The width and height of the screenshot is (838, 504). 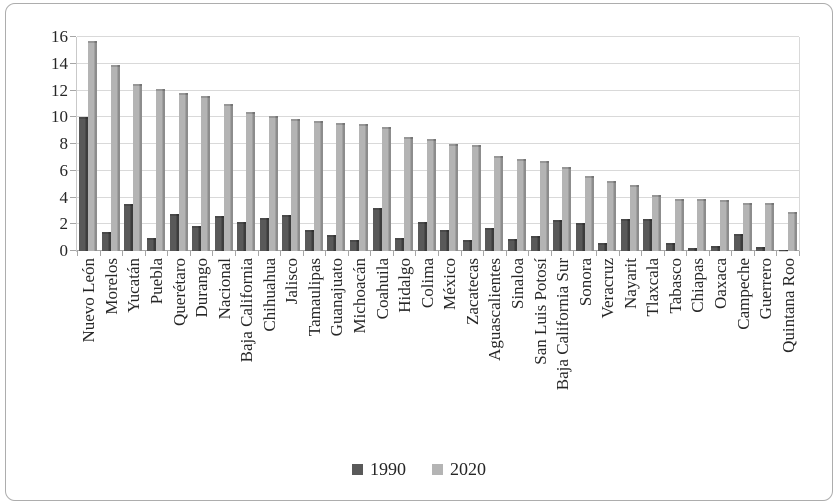 What do you see at coordinates (698, 285) in the screenshot?
I see `x-axis-label: Chiapas` at bounding box center [698, 285].